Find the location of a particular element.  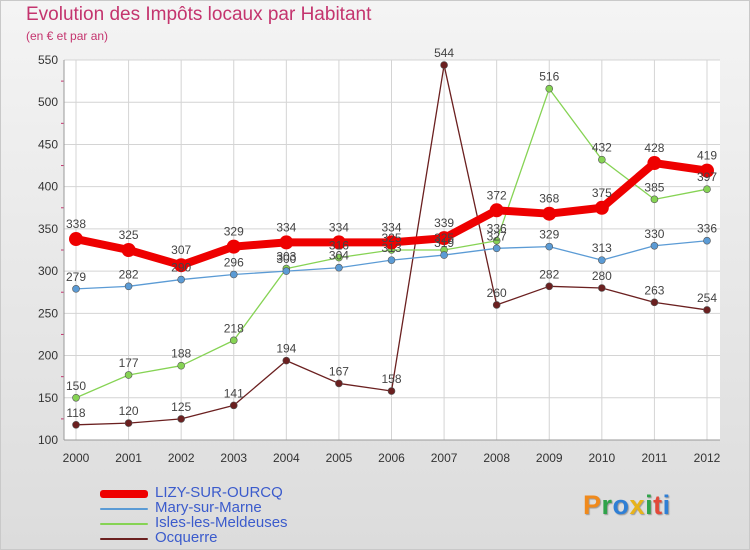

y-tick-label: 450 is located at coordinates (48, 144).